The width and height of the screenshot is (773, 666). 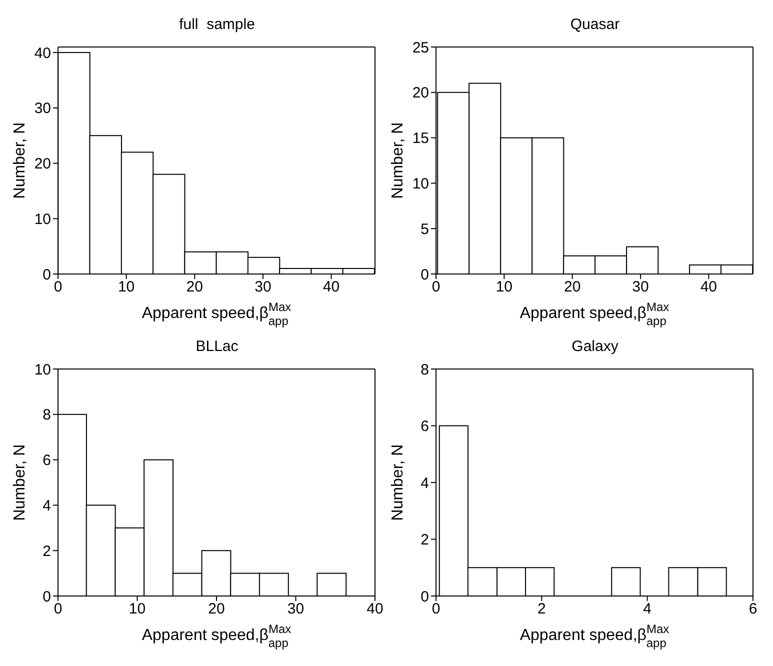 What do you see at coordinates (217, 24) in the screenshot?
I see `chart-title: full sample` at bounding box center [217, 24].